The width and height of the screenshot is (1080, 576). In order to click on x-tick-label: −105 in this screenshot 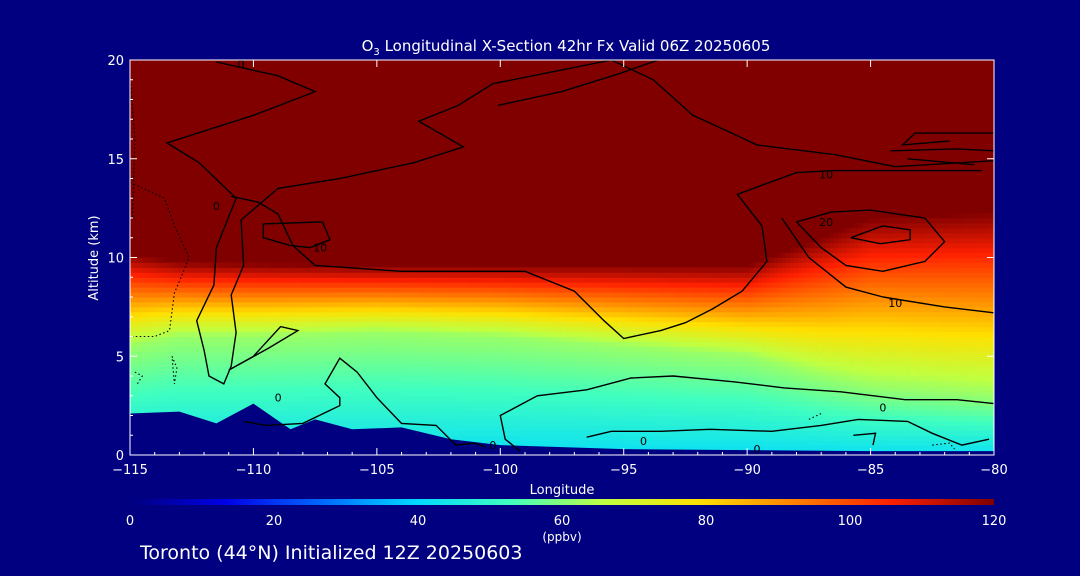, I will do `click(377, 470)`.